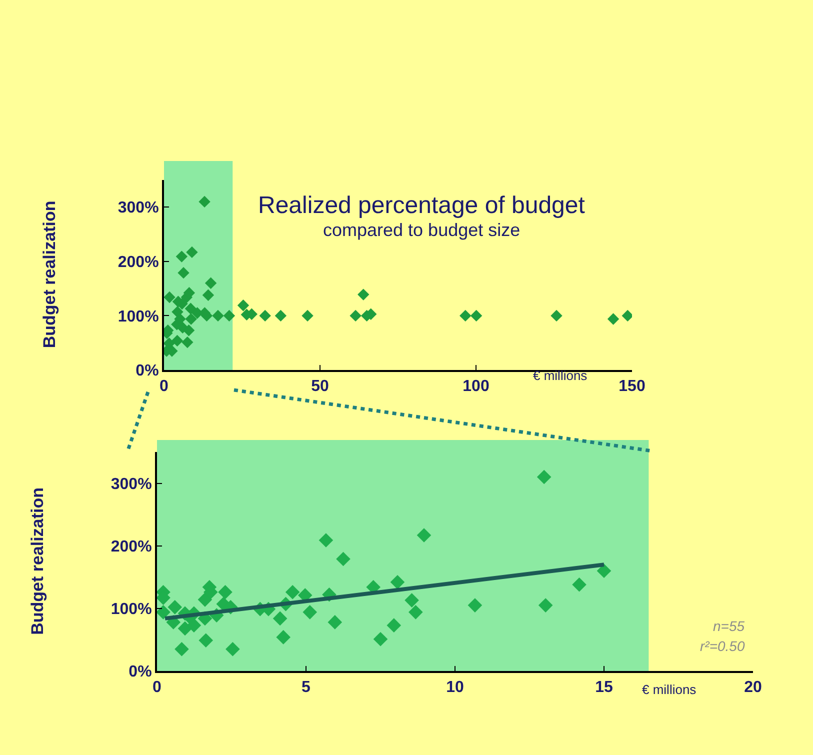 The width and height of the screenshot is (813, 755). What do you see at coordinates (455, 687) in the screenshot?
I see `x-tick-label: 10` at bounding box center [455, 687].